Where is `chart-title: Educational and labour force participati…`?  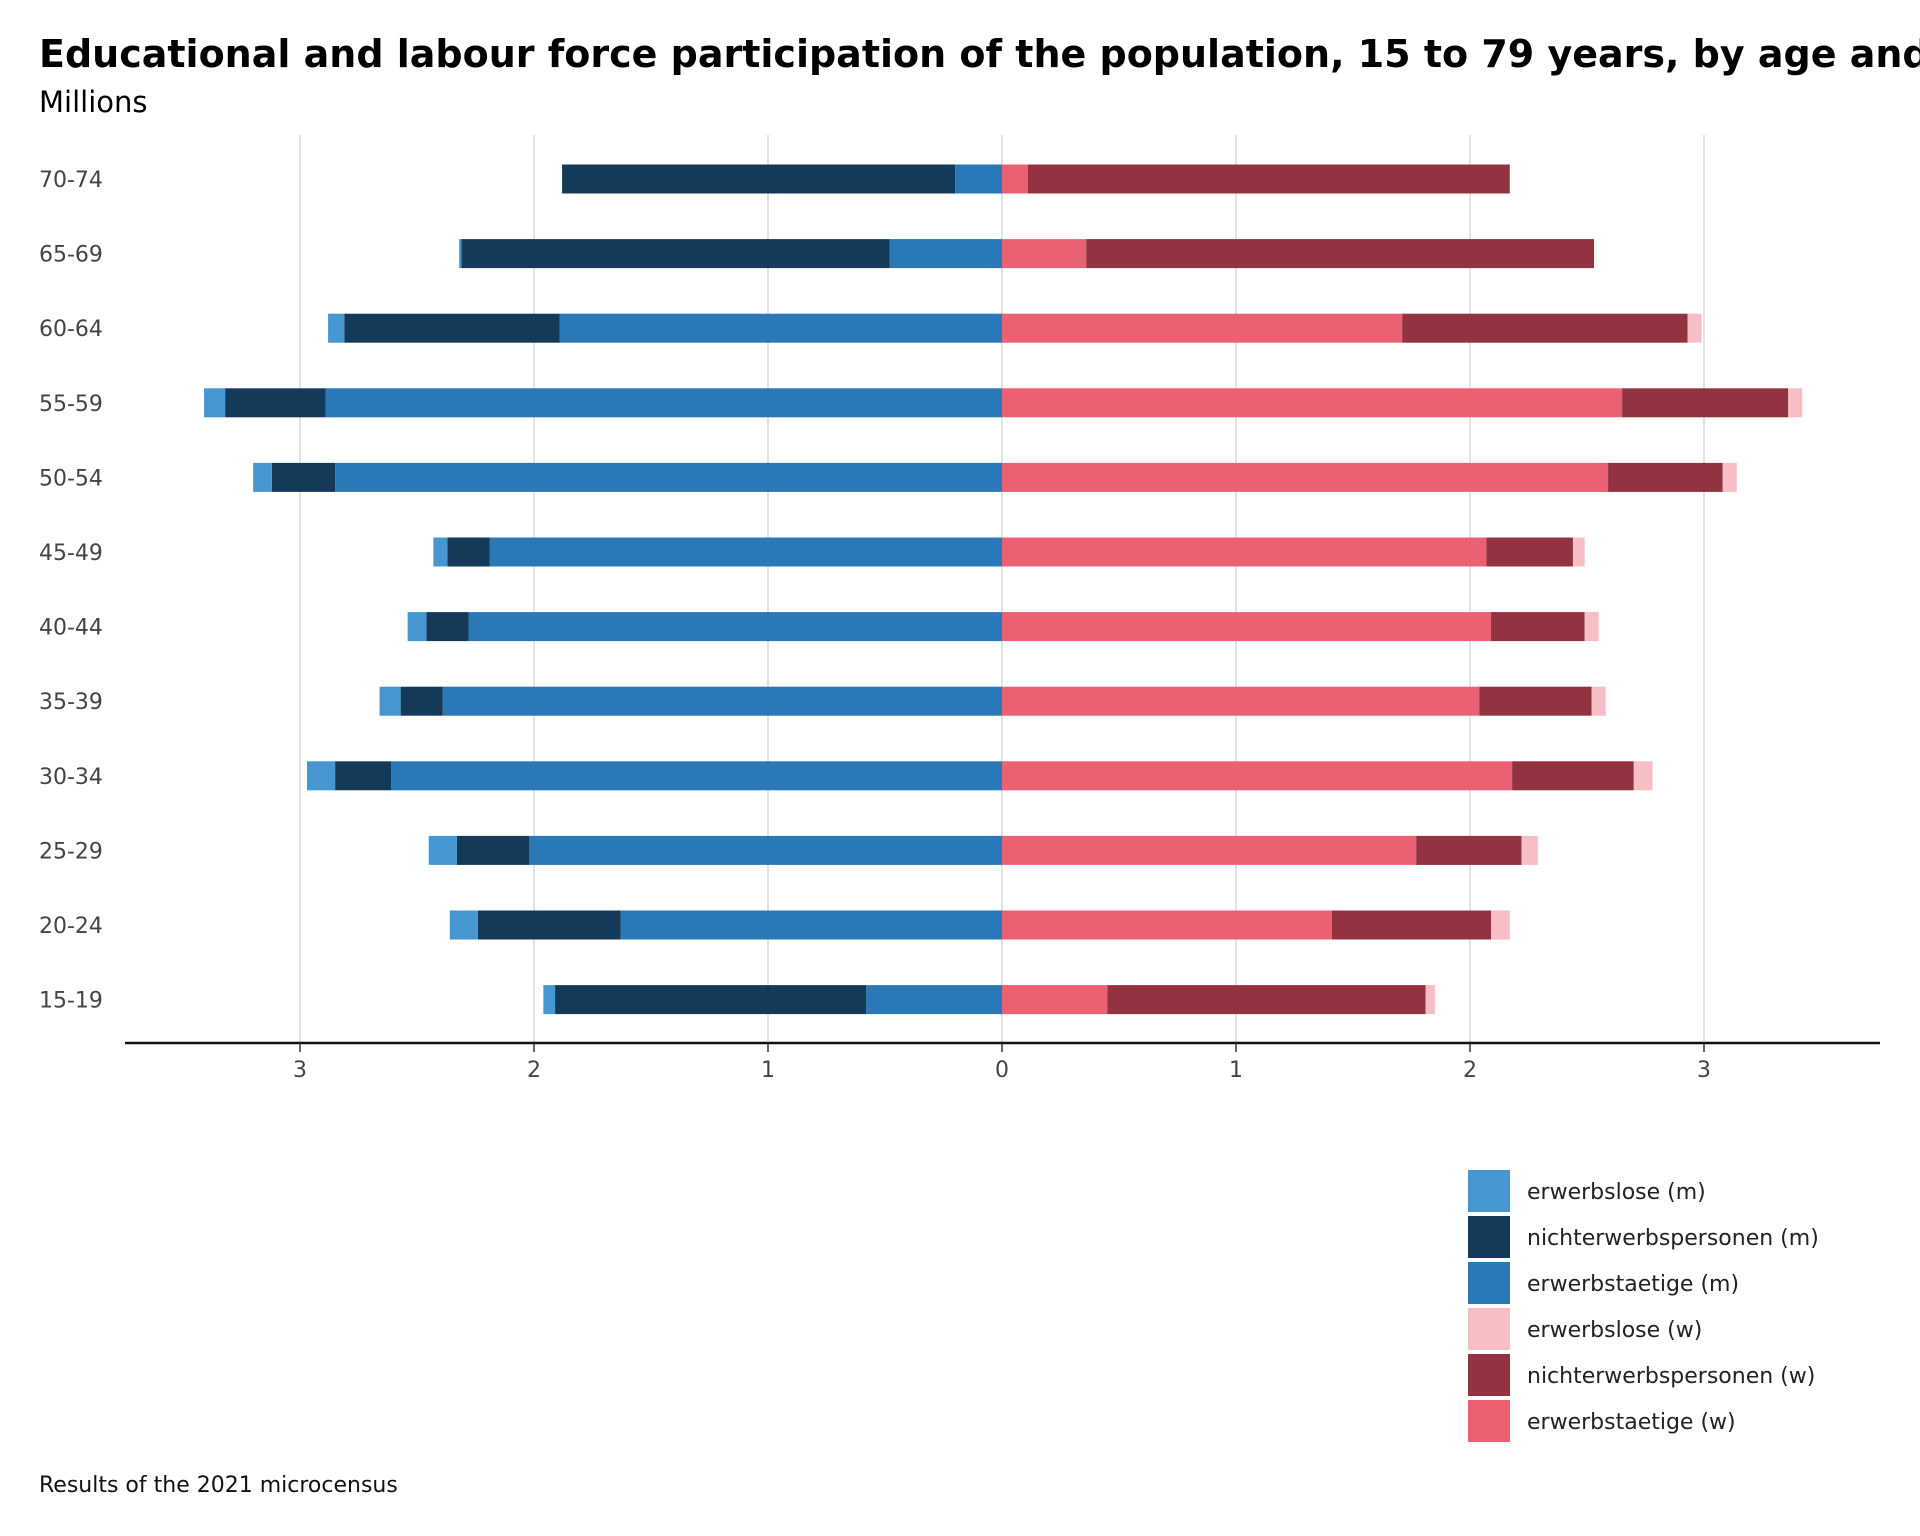 chart-title: Educational and labour force participati… is located at coordinates (979, 54).